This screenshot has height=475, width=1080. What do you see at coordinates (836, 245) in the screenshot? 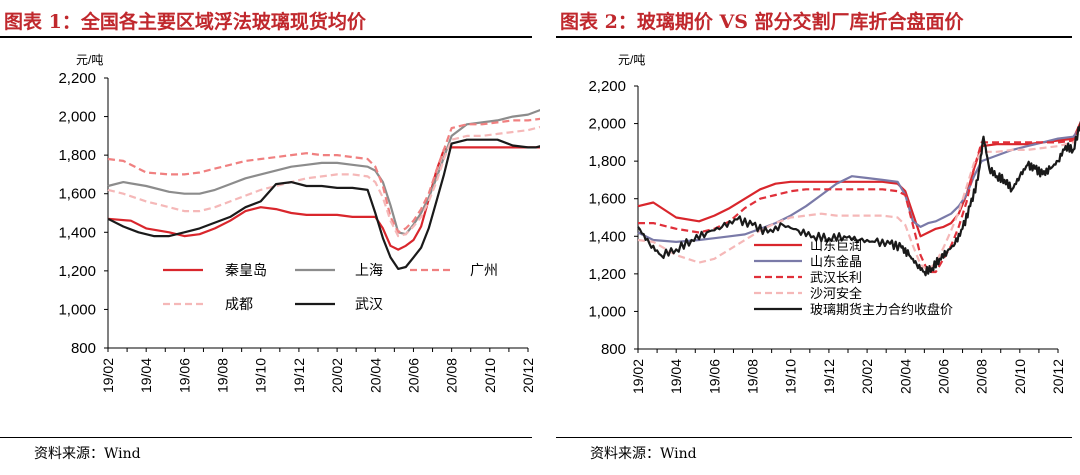
I see `legend-label: 山东巨润` at bounding box center [836, 245].